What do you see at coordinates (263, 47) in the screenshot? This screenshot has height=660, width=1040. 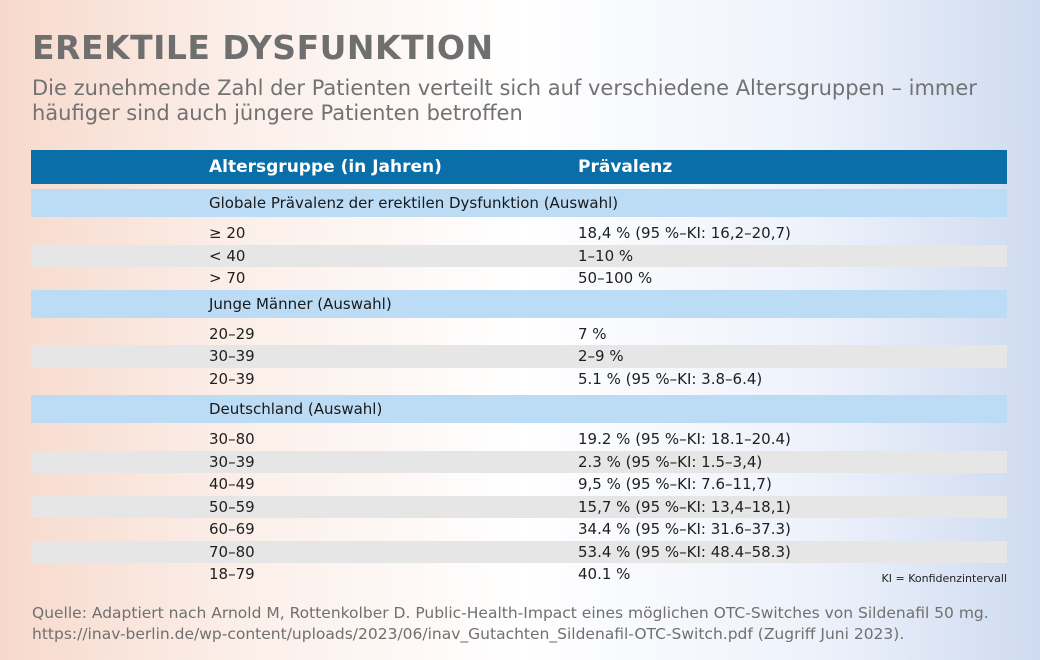 I see `page-title: EREKTILE DYSFUNKTION` at bounding box center [263, 47].